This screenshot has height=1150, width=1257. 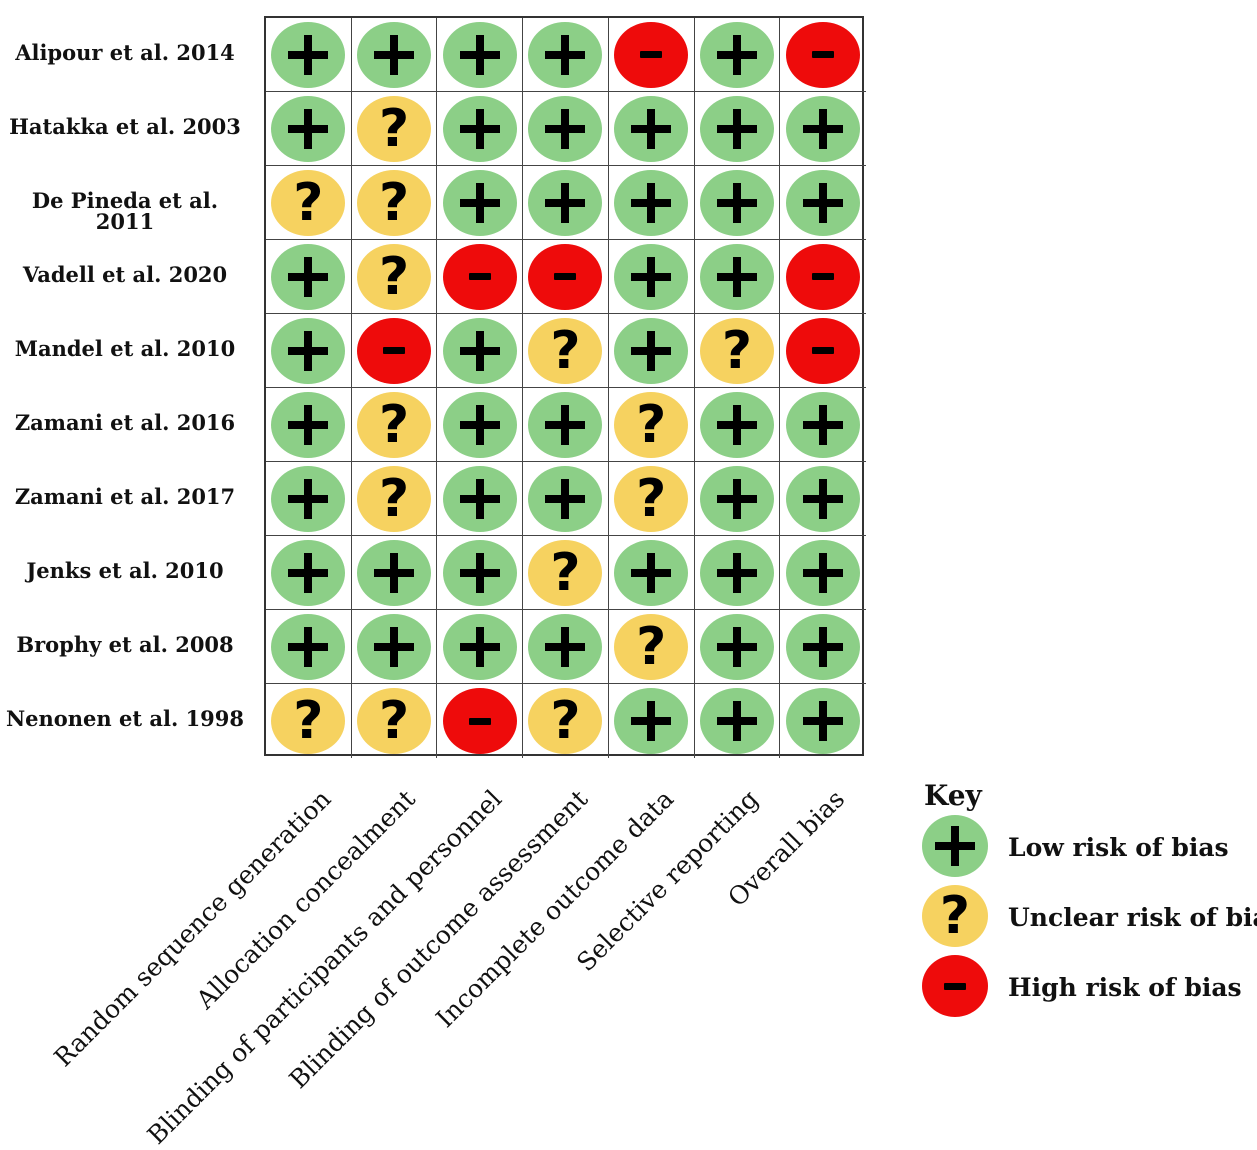 I want to click on study-label: Nenonen et al. 1998, so click(x=125, y=718).